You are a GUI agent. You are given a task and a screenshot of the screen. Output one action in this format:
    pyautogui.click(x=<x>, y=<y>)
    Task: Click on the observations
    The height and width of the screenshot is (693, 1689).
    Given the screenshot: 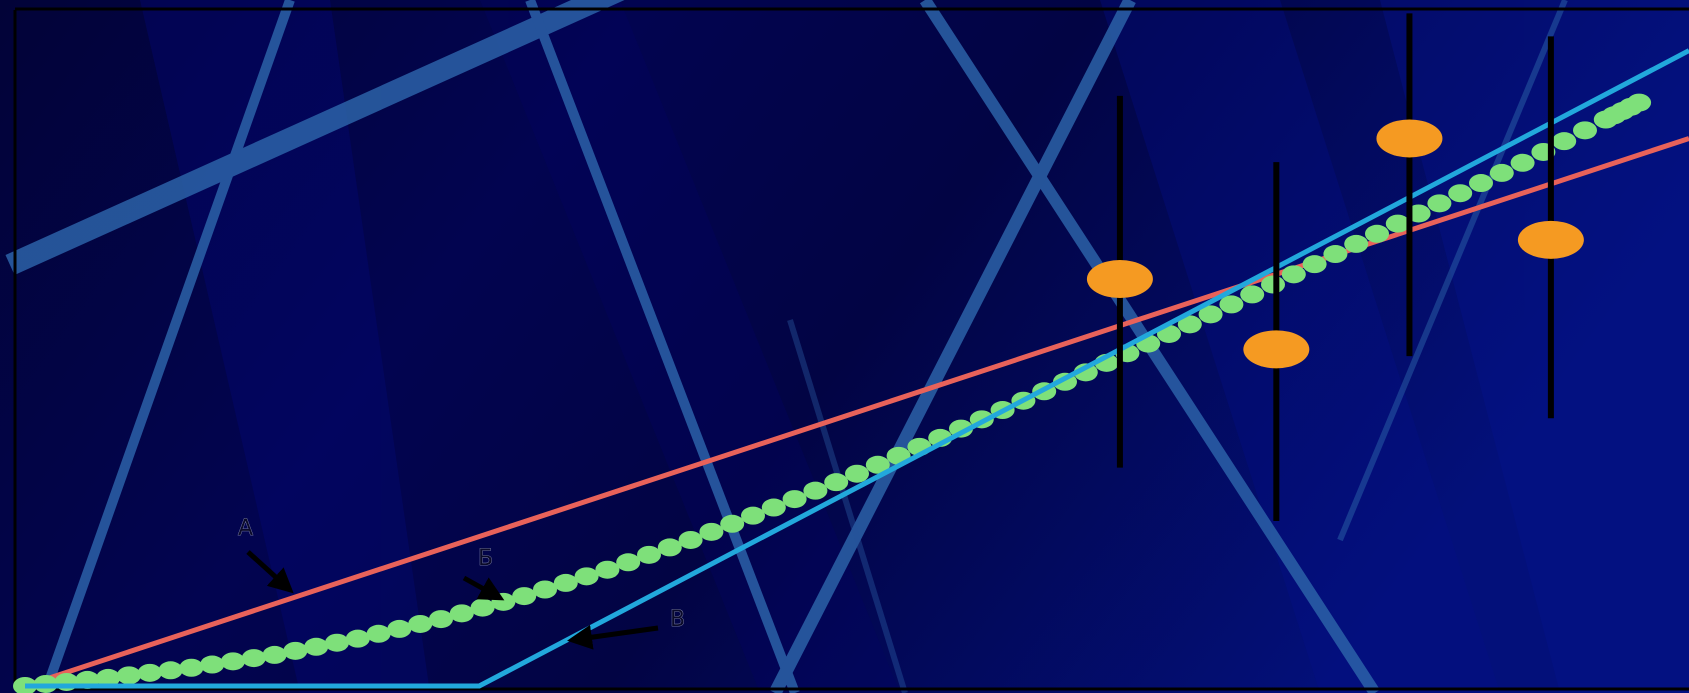 What is the action you would take?
    pyautogui.click(x=1335, y=244)
    